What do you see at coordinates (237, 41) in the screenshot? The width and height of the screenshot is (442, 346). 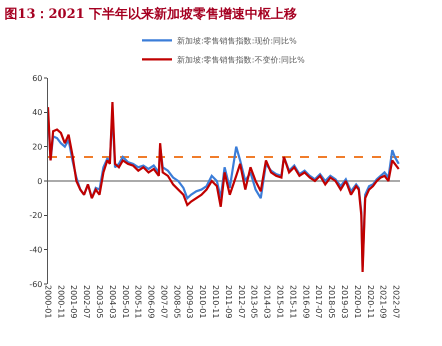 I see `legend-label: 新加坡:零售销售指数:现价:同比%` at bounding box center [237, 41].